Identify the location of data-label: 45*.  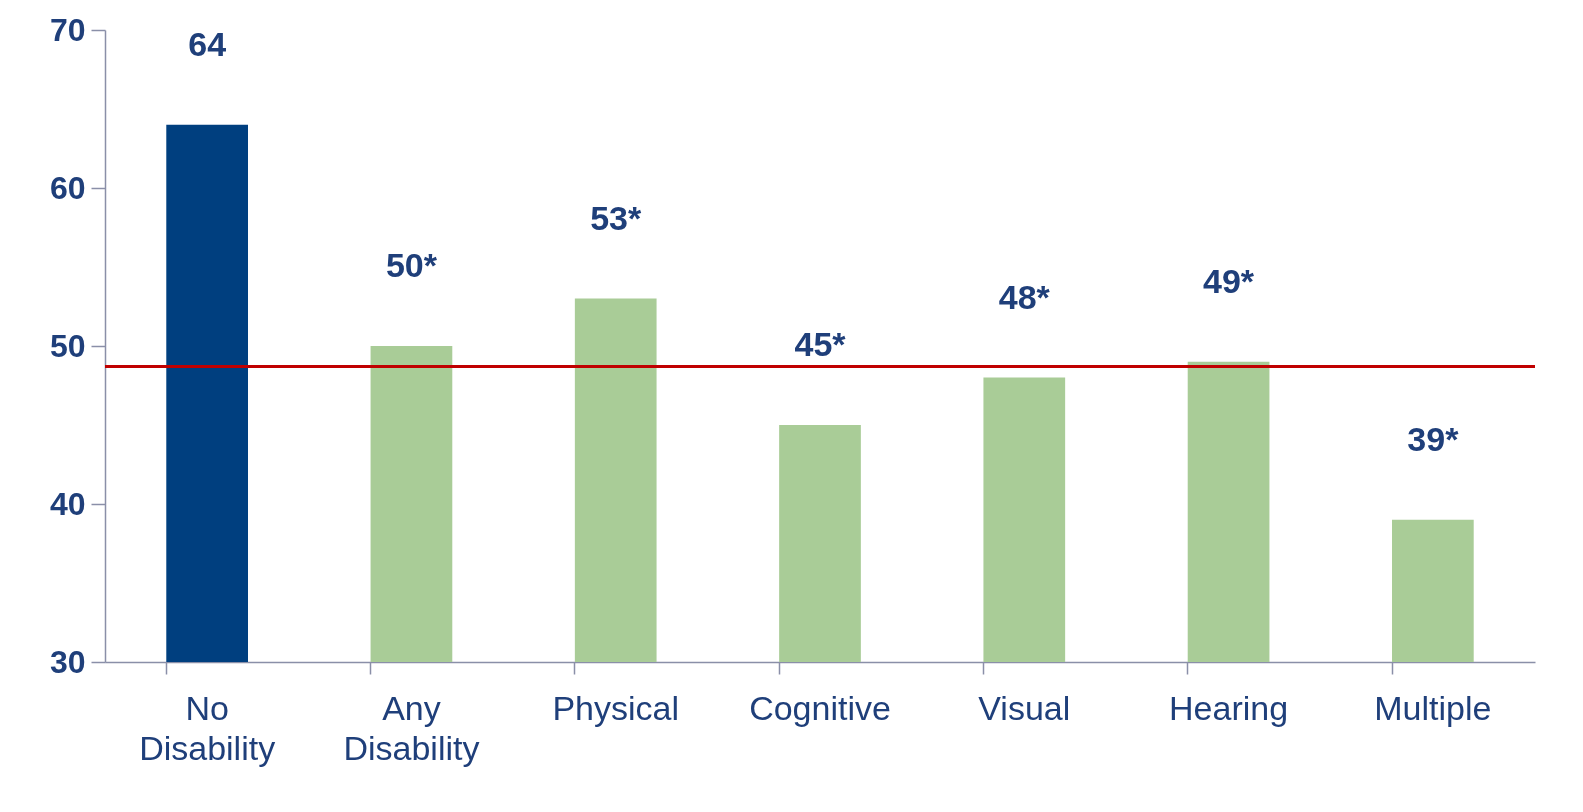
(820, 344).